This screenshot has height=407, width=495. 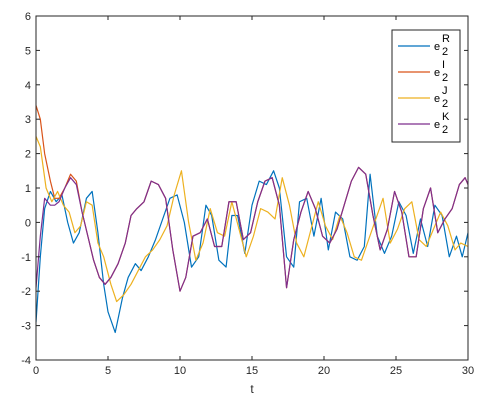 I want to click on y-tick-label: 2, so click(x=28, y=155).